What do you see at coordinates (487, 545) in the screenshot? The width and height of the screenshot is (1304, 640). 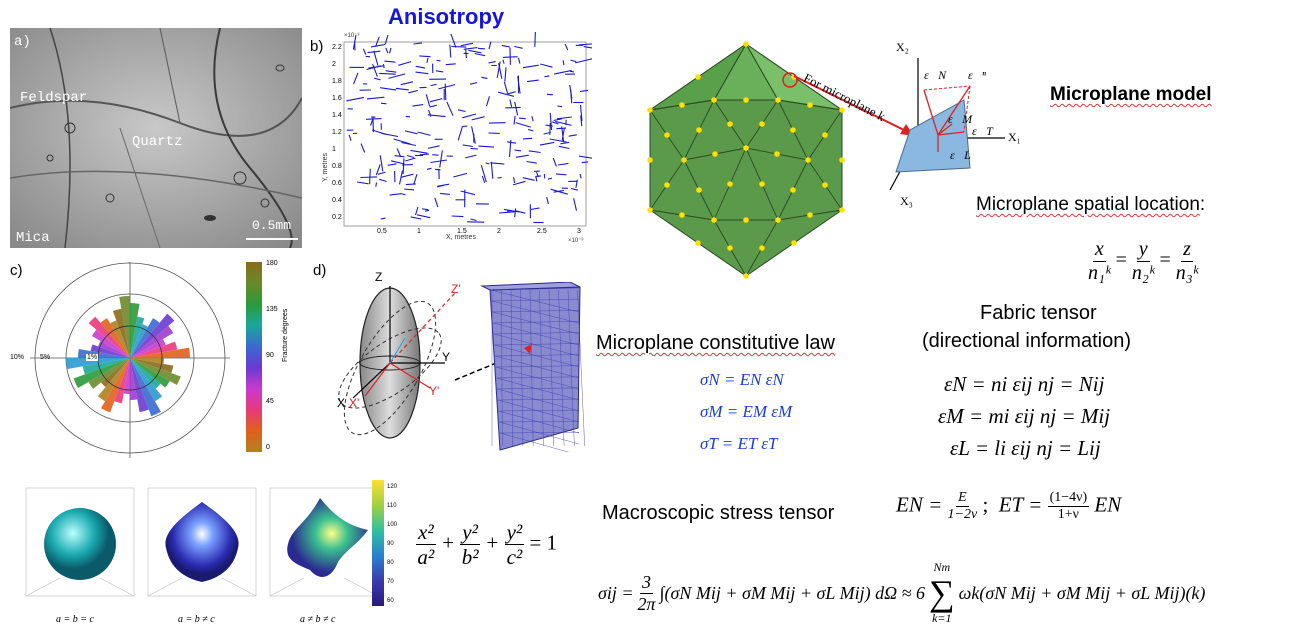 I see `ellipsoid-equation: x² a² + y² b² + y² c² = 1` at bounding box center [487, 545].